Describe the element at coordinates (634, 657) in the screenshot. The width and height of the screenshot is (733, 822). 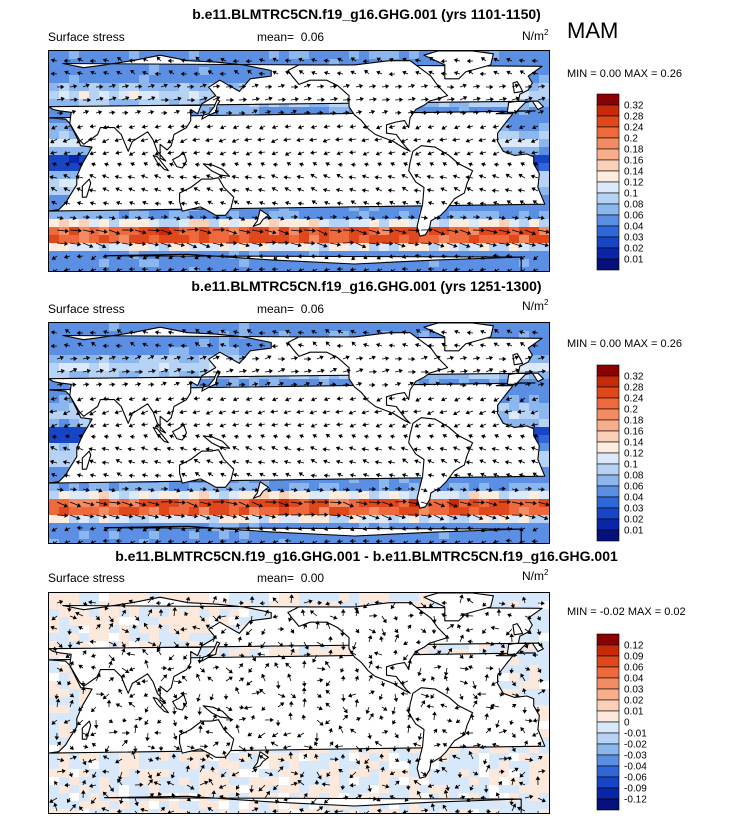
I see `colorbar-label: 0.09` at that location.